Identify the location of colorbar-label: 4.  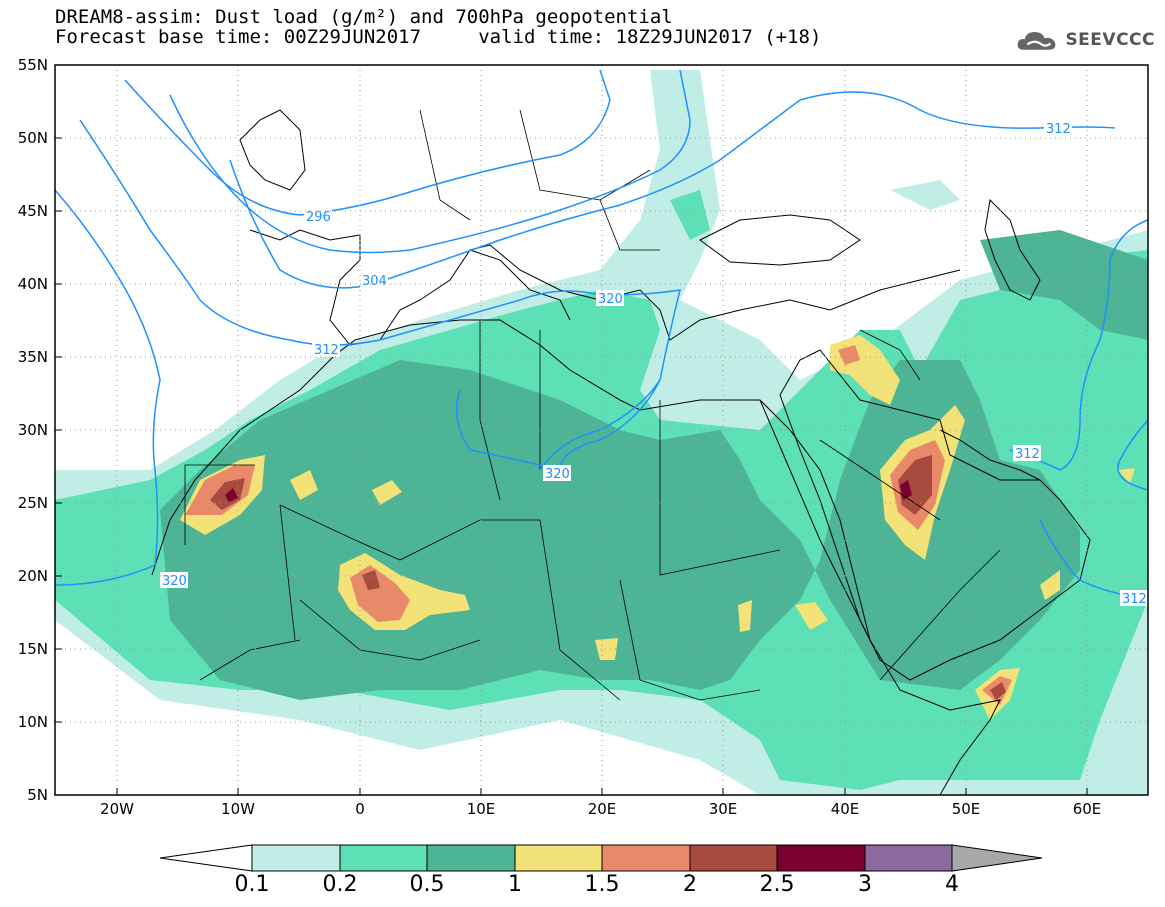
(952, 884).